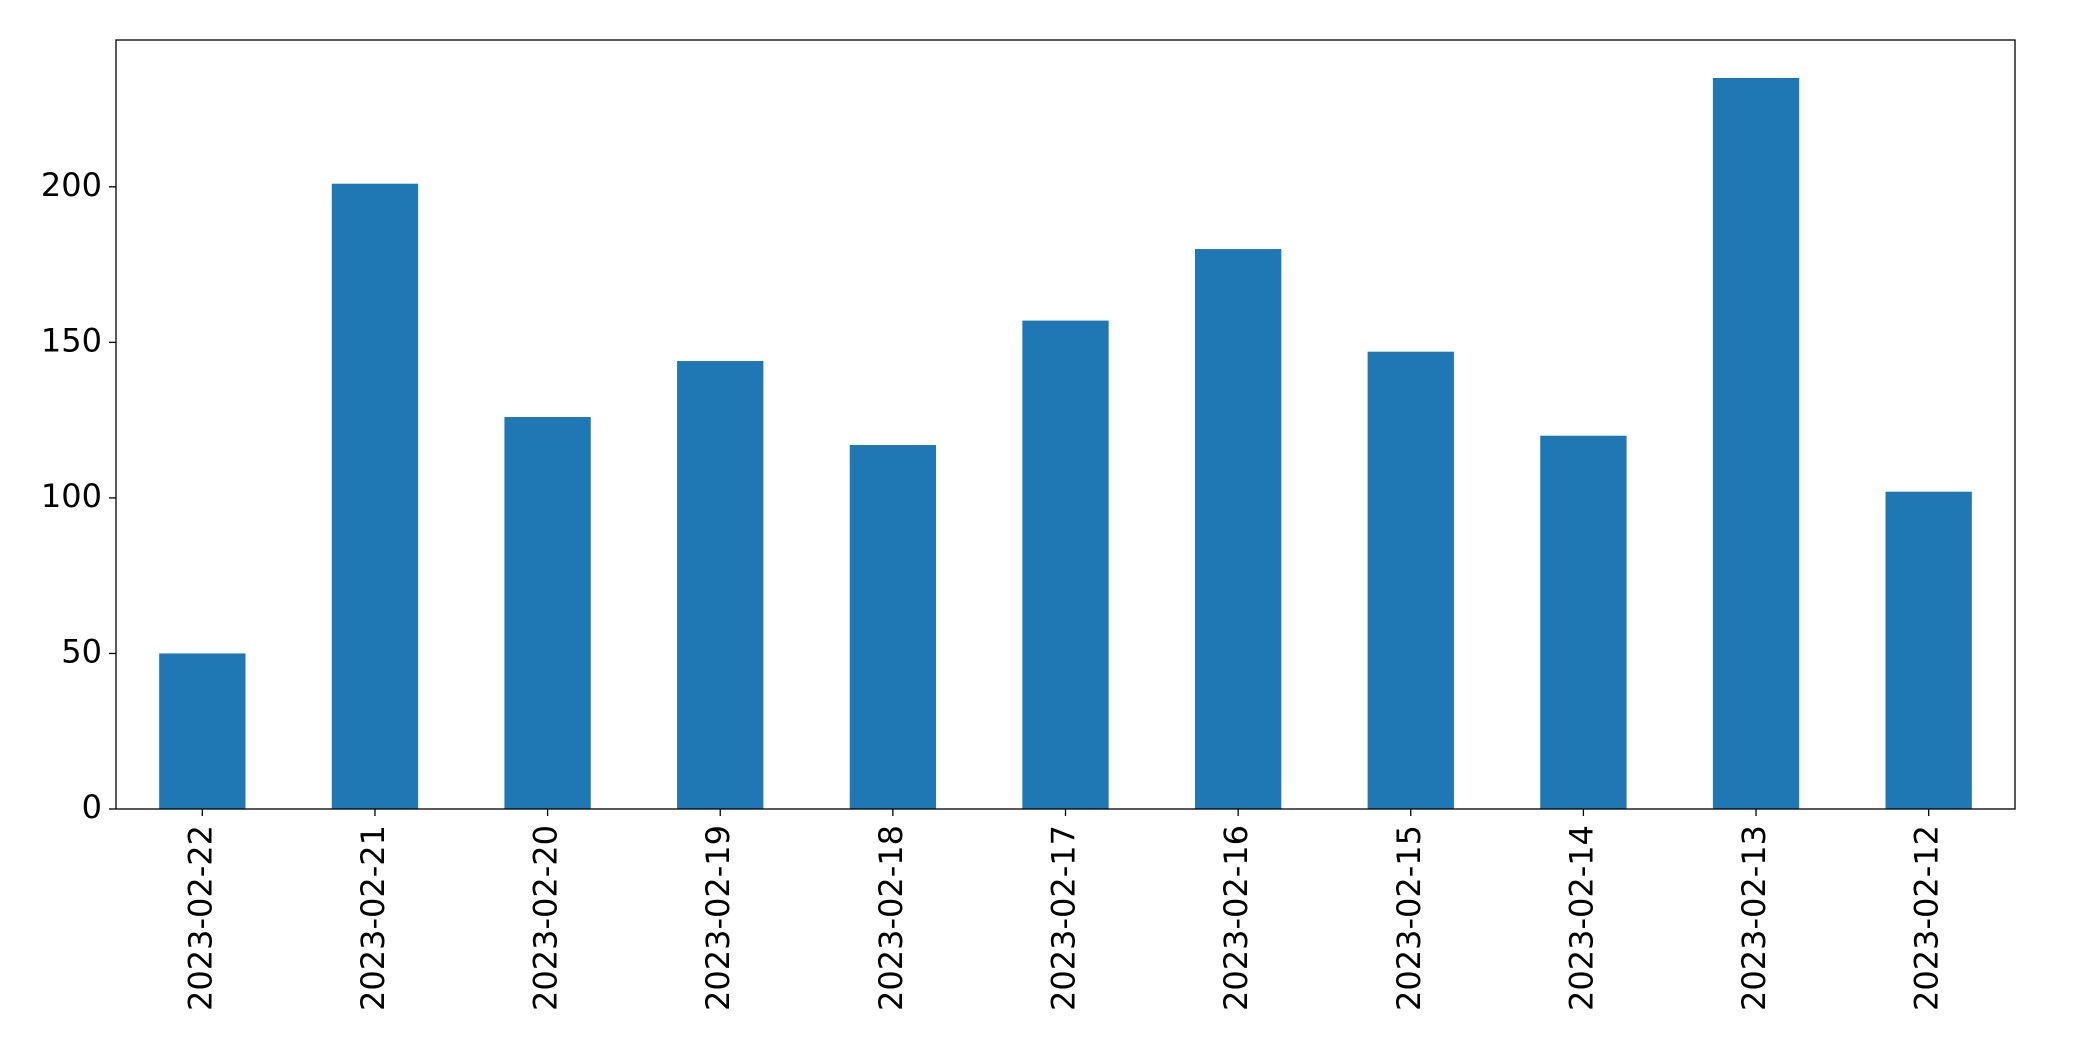 This screenshot has width=2093, height=1061. Describe the element at coordinates (1064, 918) in the screenshot. I see `x-tick-label: 2023-02-17` at that location.